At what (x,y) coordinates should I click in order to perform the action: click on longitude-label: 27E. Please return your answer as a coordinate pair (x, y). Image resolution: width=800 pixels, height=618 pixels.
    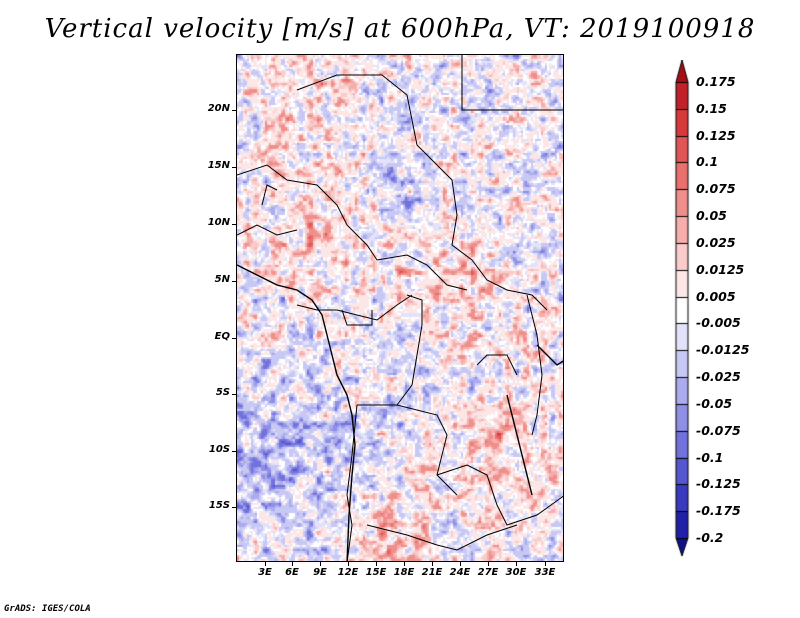
    Looking at the image, I should click on (488, 572).